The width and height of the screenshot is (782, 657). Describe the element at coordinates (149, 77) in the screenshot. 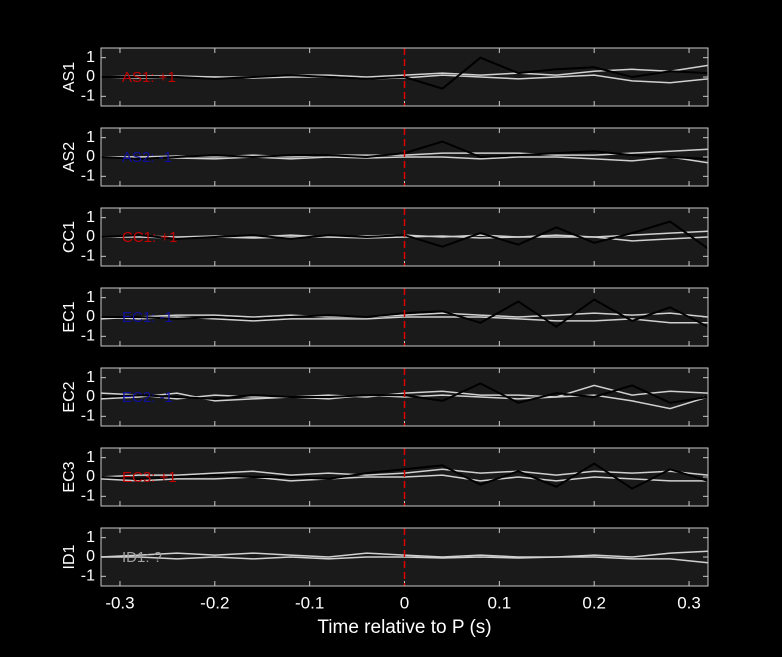

I see `annotation: AS1: +1` at that location.